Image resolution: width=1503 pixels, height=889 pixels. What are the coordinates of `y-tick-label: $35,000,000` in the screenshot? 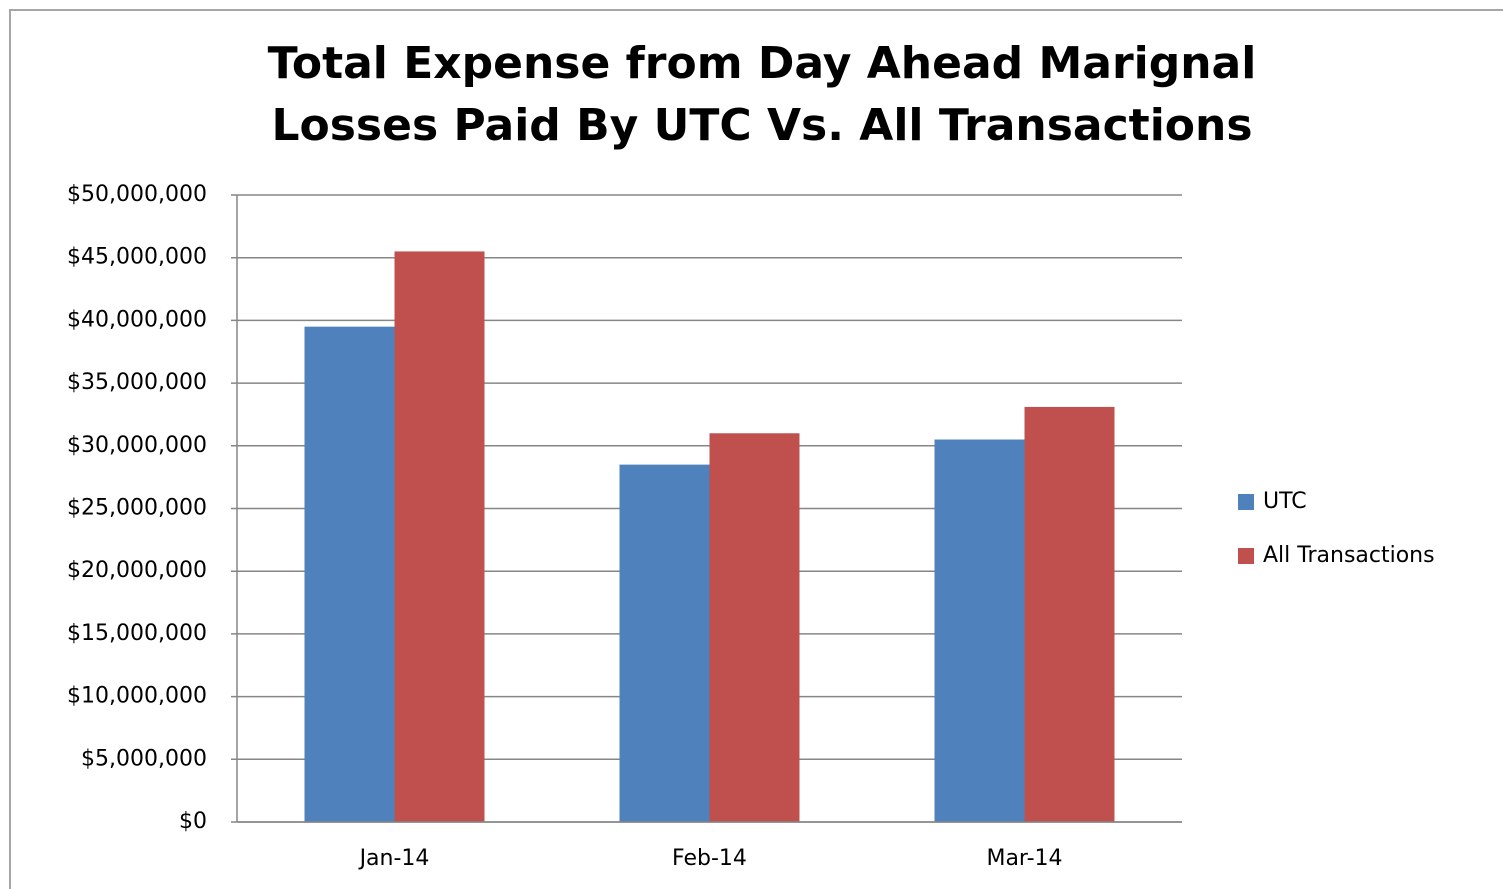 It's located at (137, 382).